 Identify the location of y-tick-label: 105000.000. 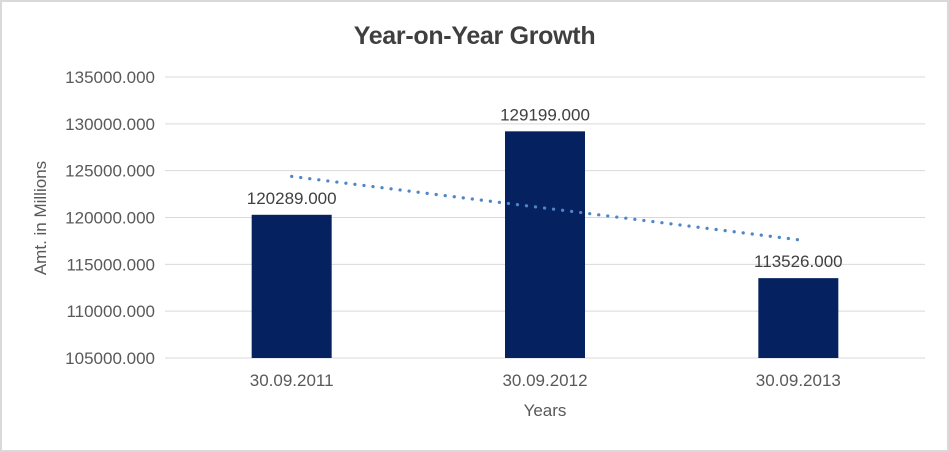
(110, 358).